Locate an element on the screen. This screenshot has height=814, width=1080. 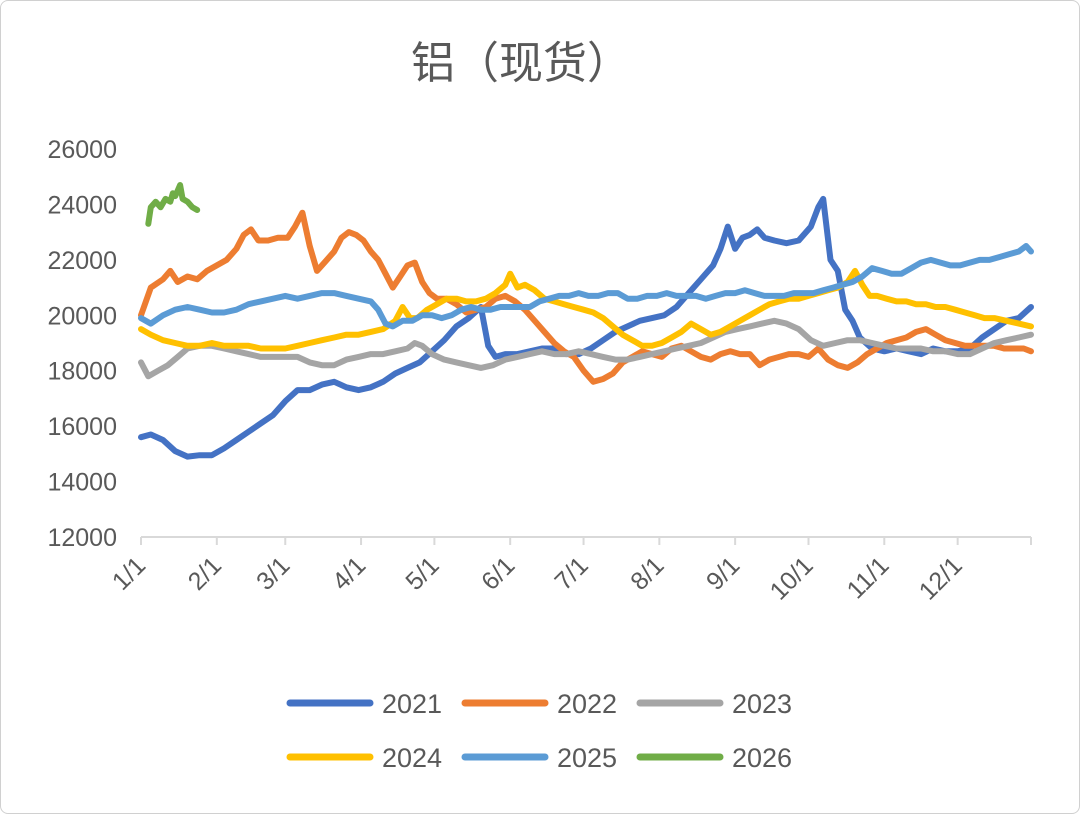
x-tick-label: 7/1 is located at coordinates (571, 573).